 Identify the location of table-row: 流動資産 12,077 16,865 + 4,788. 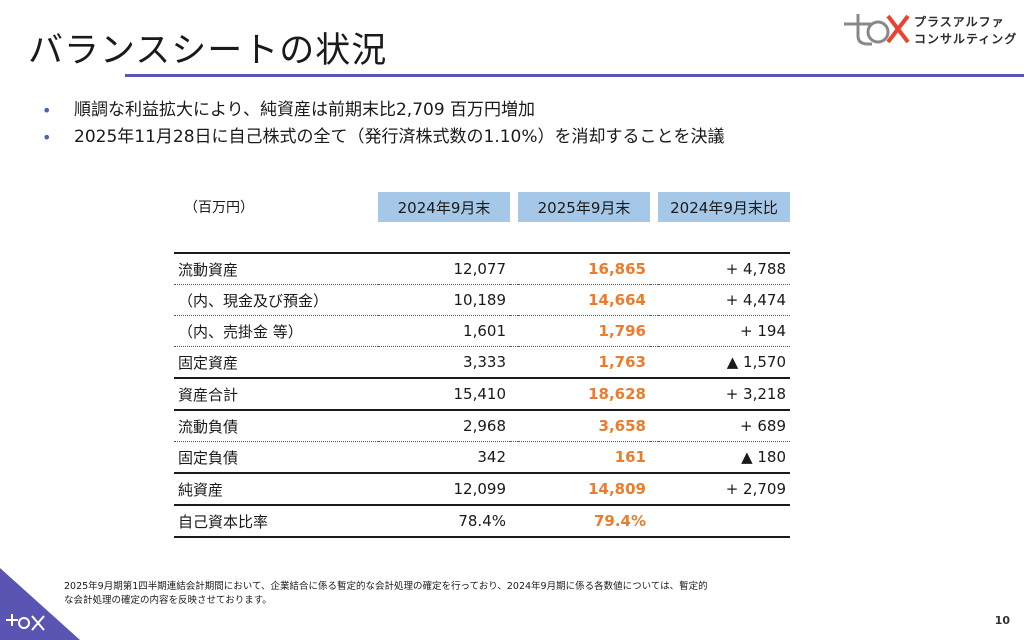
(482, 268).